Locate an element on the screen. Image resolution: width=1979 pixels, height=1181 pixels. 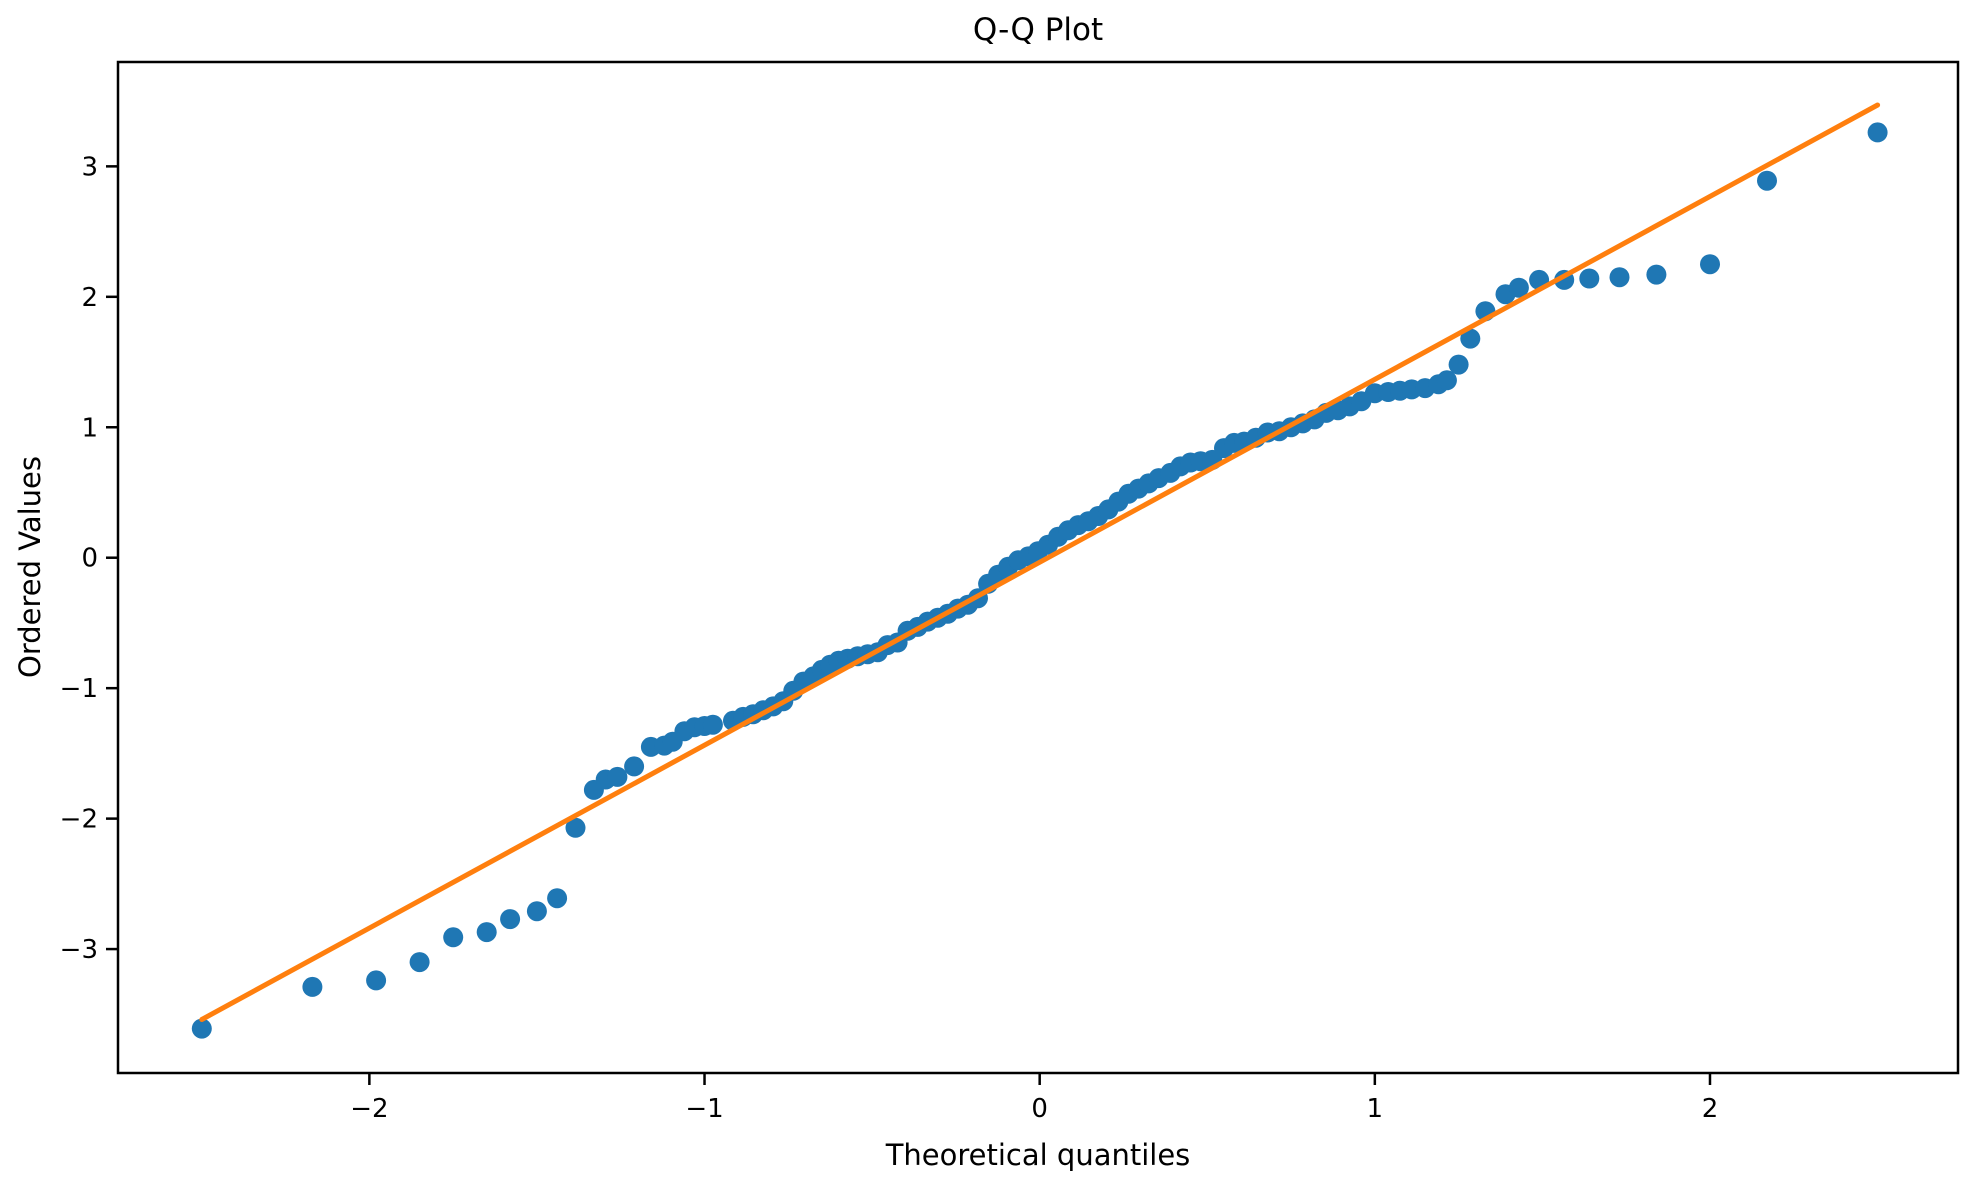
y-tick-label: 1 is located at coordinates (89, 428).